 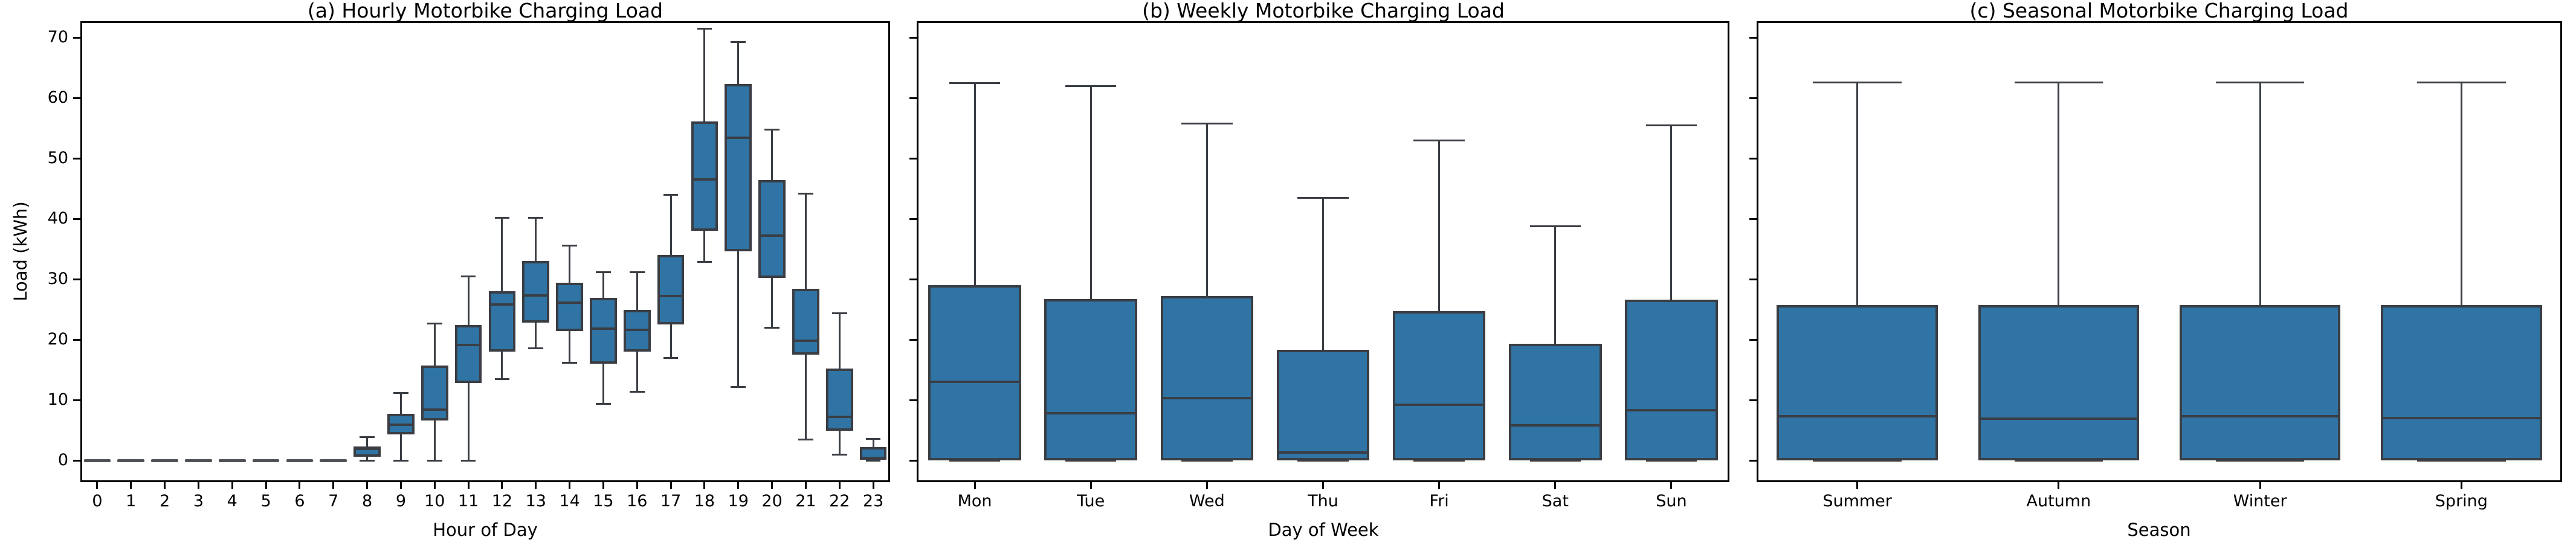 What do you see at coordinates (873, 501) in the screenshot?
I see `x-tick-label: 23` at bounding box center [873, 501].